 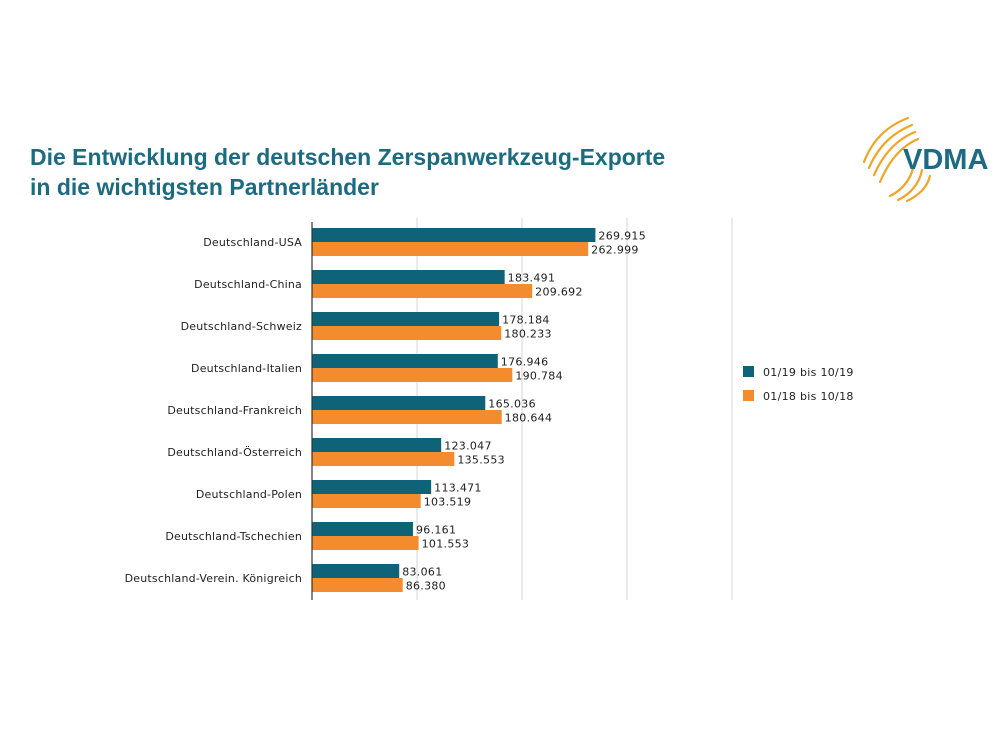 I want to click on legend-label: 01/18 bis 10/18, so click(x=808, y=396).